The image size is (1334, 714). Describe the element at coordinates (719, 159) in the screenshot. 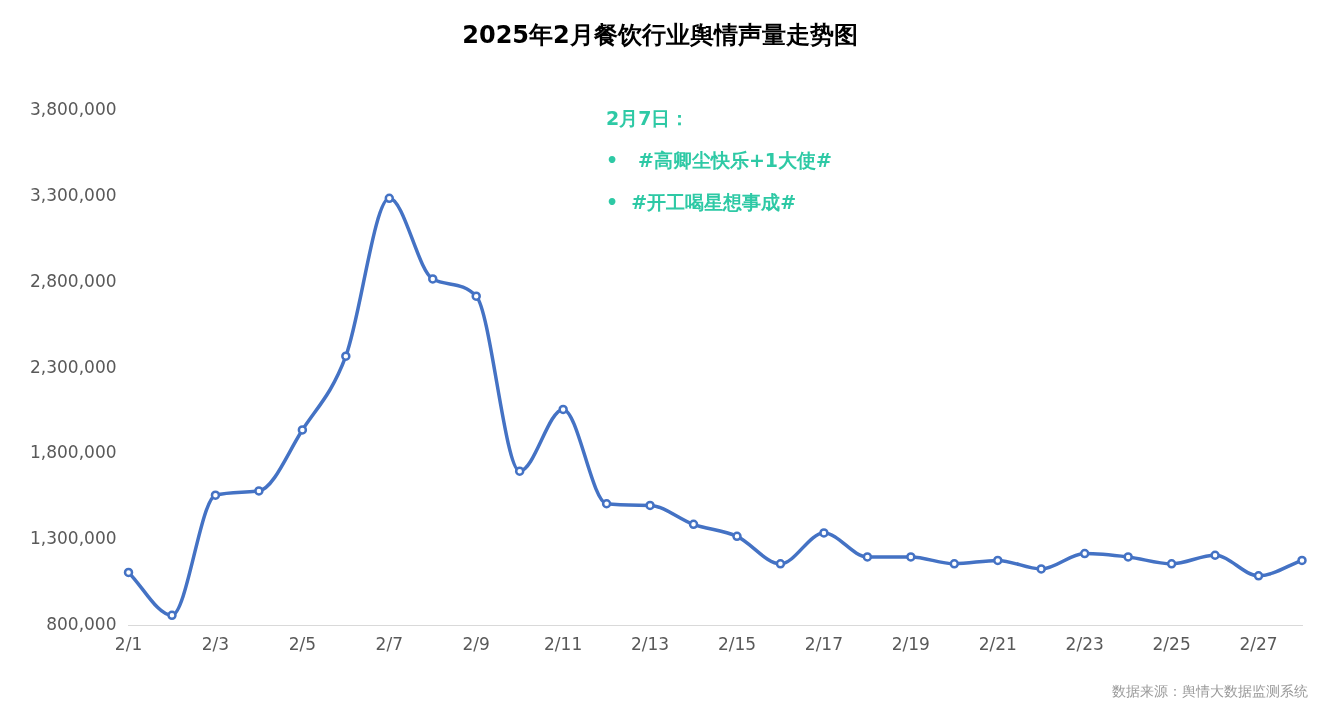

I see `annotation: • #高卿尘快乐+1大使#` at that location.